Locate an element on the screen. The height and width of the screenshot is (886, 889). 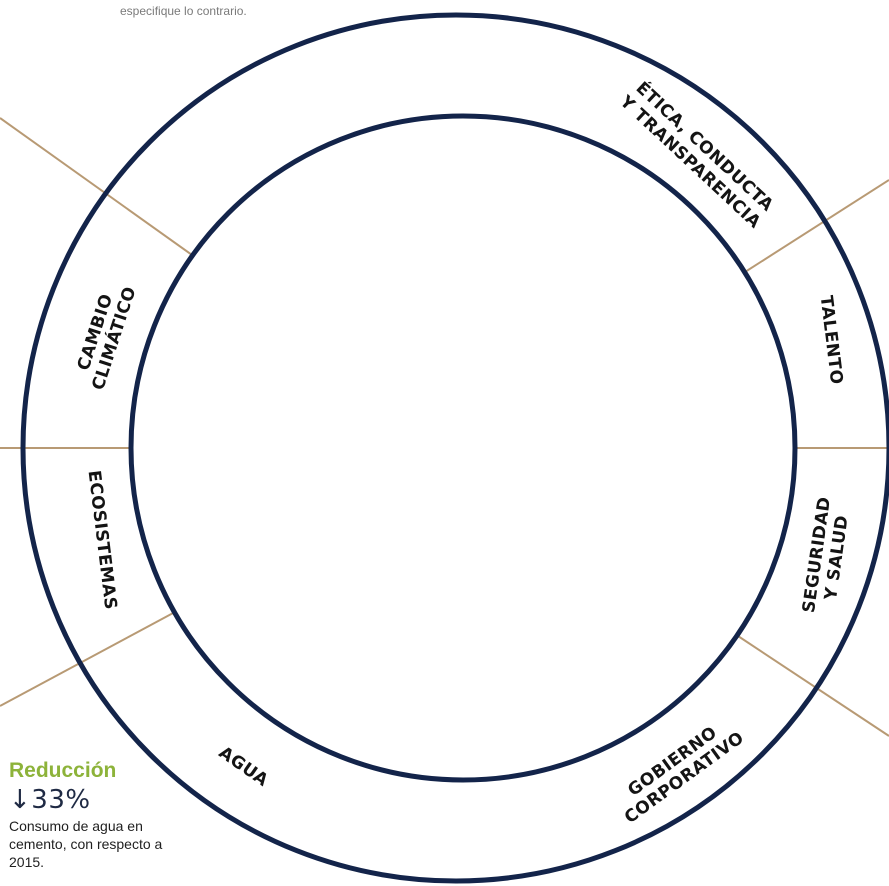
segment-label-talento: TALENTO is located at coordinates (831, 339).